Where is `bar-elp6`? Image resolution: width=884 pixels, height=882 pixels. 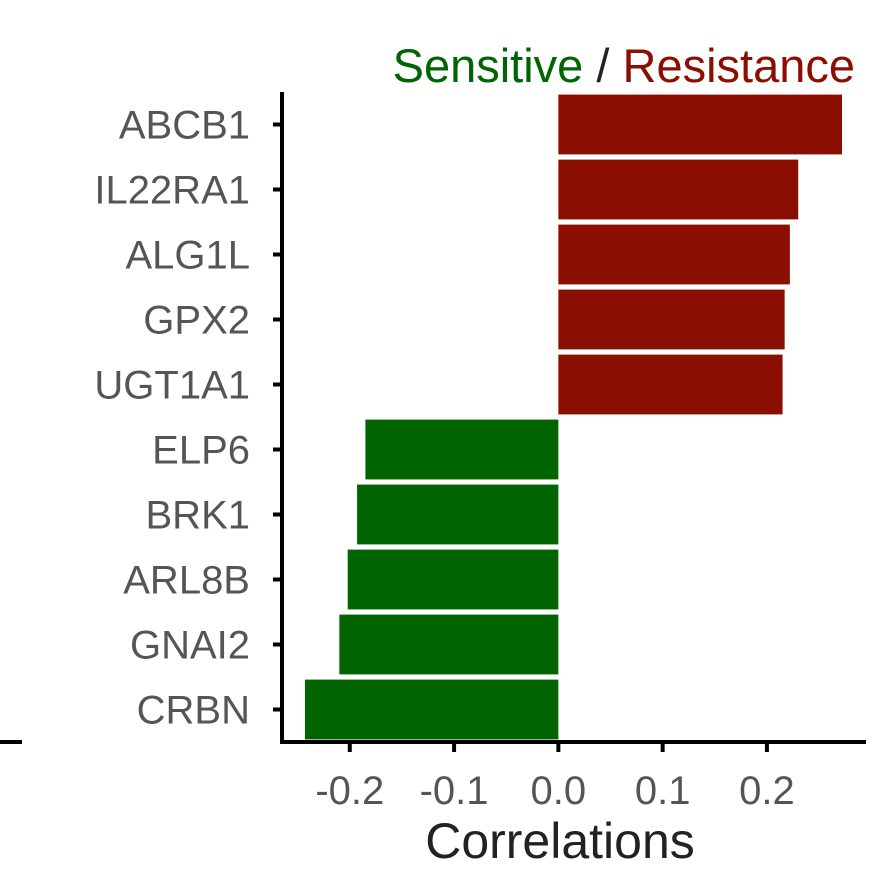 bar-elp6 is located at coordinates (462, 449).